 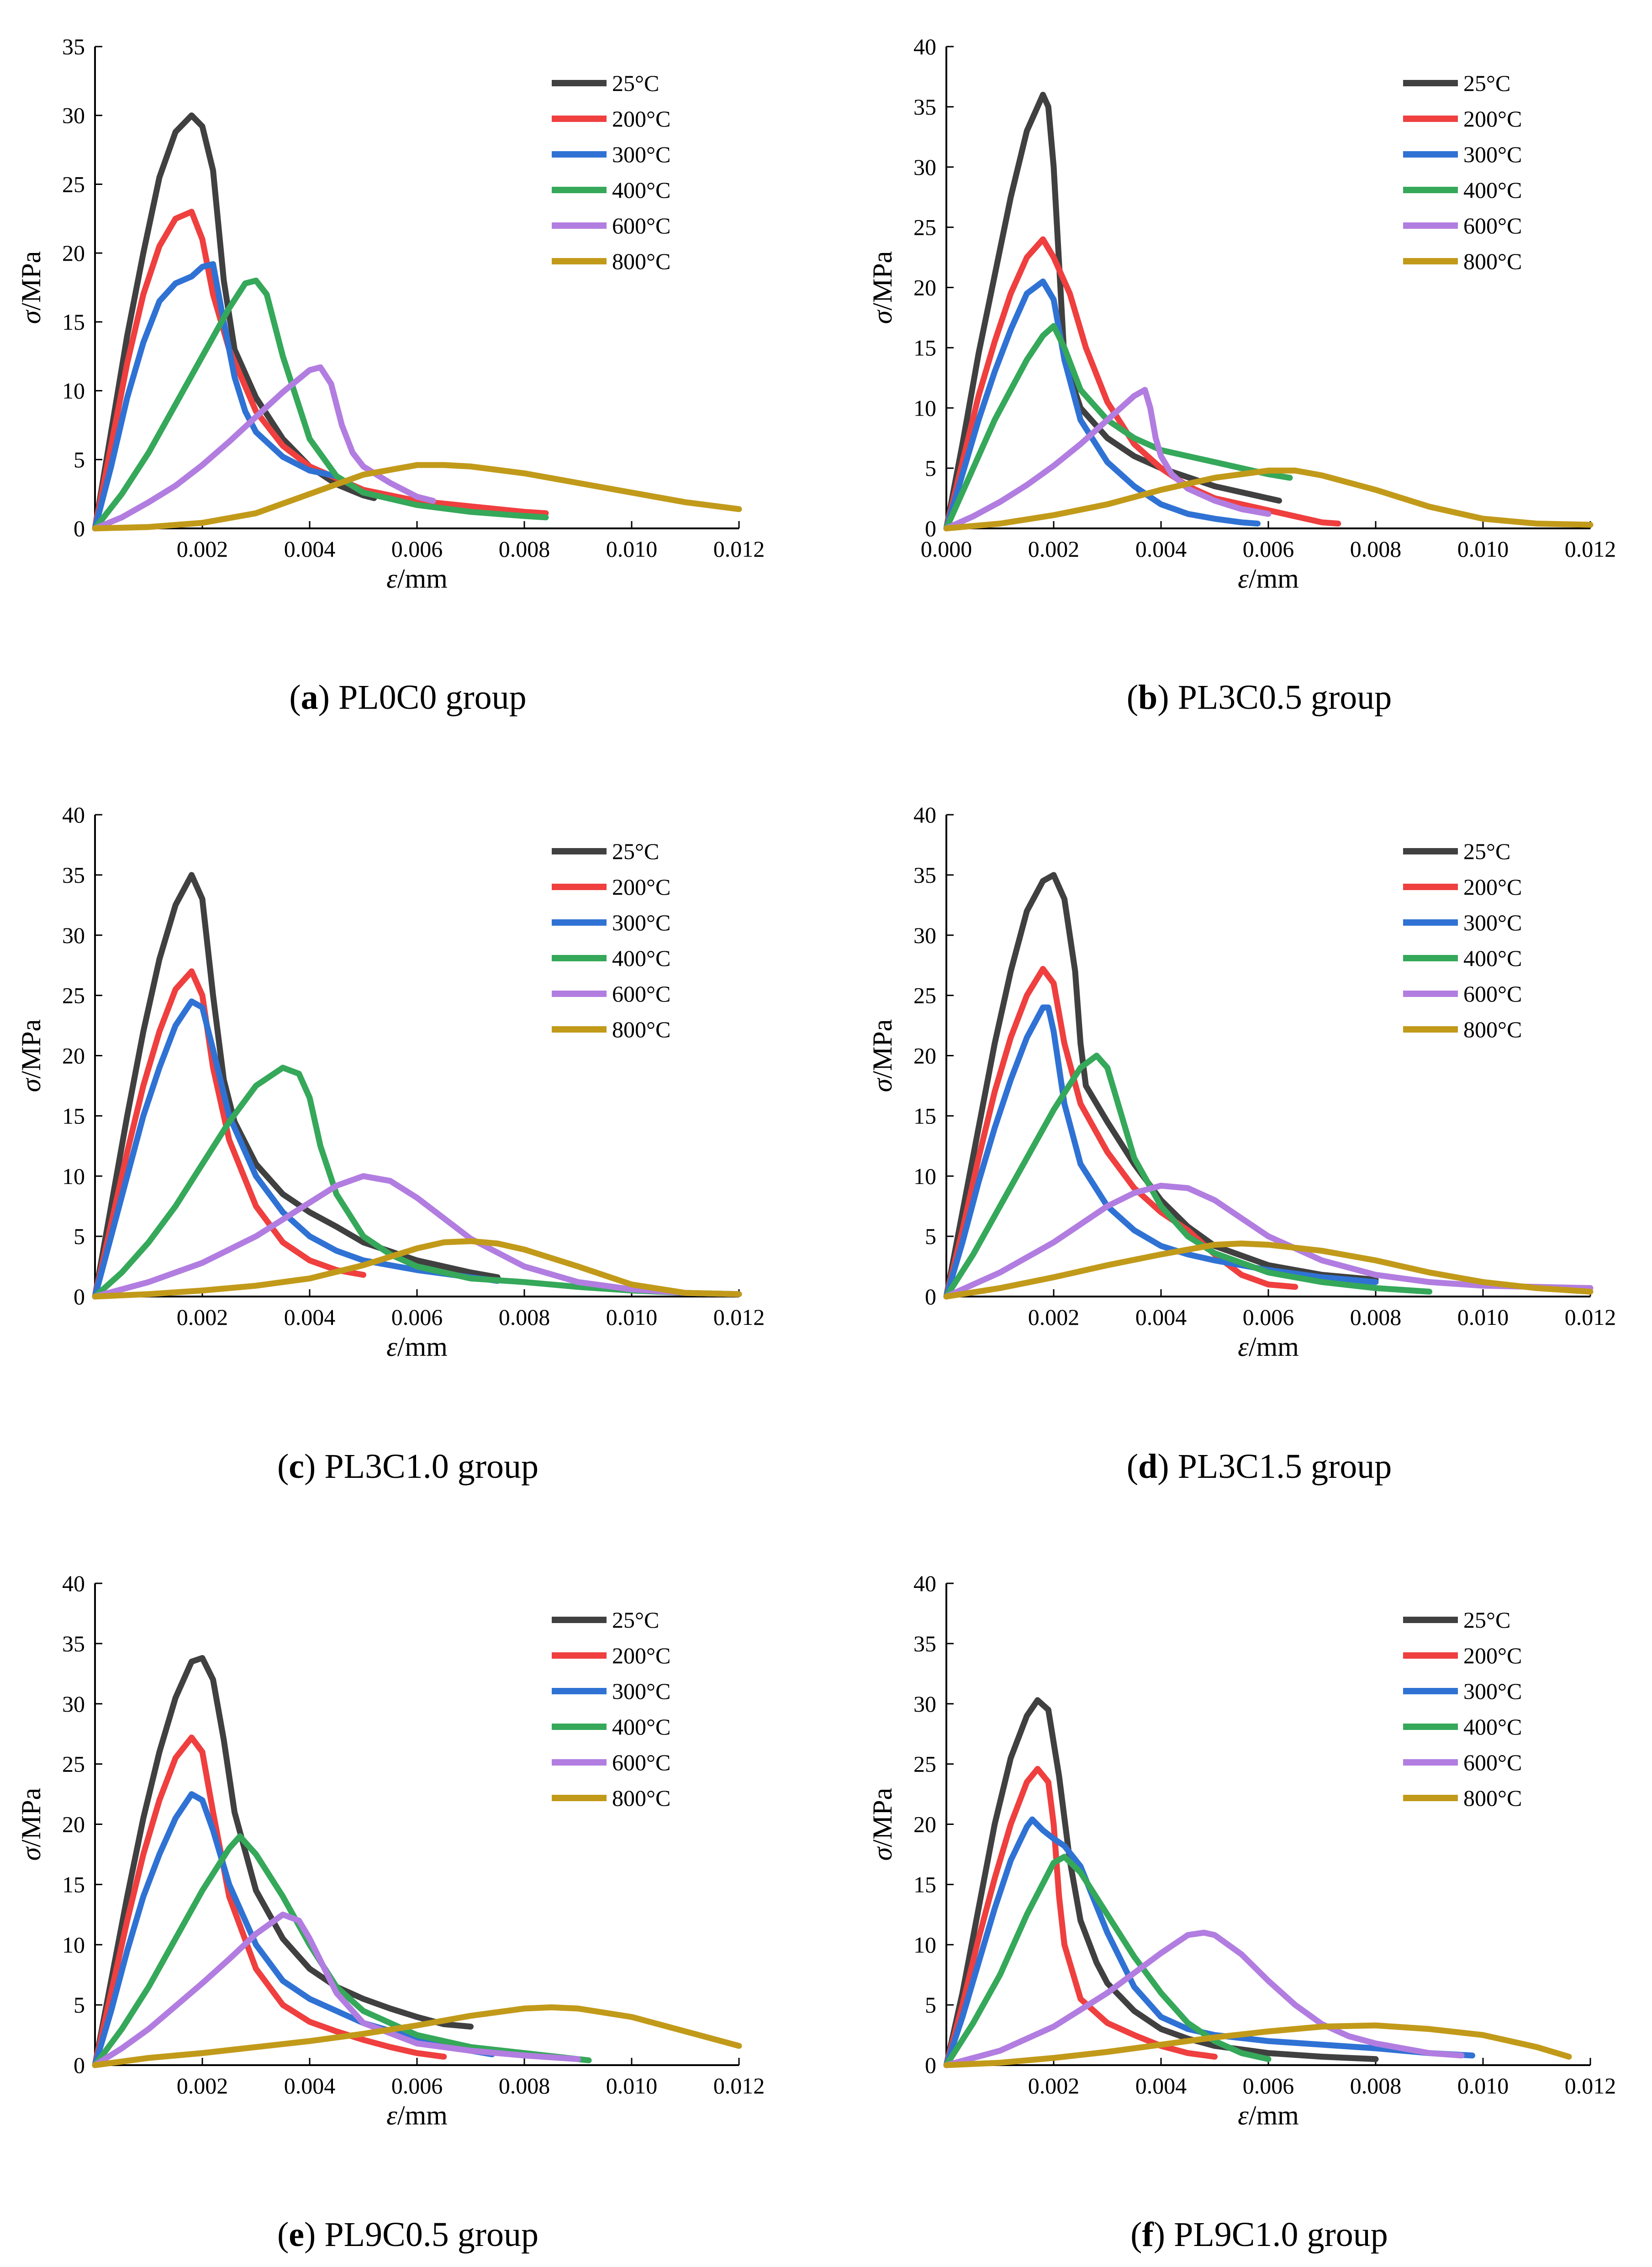 What do you see at coordinates (882, 1084) in the screenshot?
I see `y-axis-symbol: σ` at bounding box center [882, 1084].